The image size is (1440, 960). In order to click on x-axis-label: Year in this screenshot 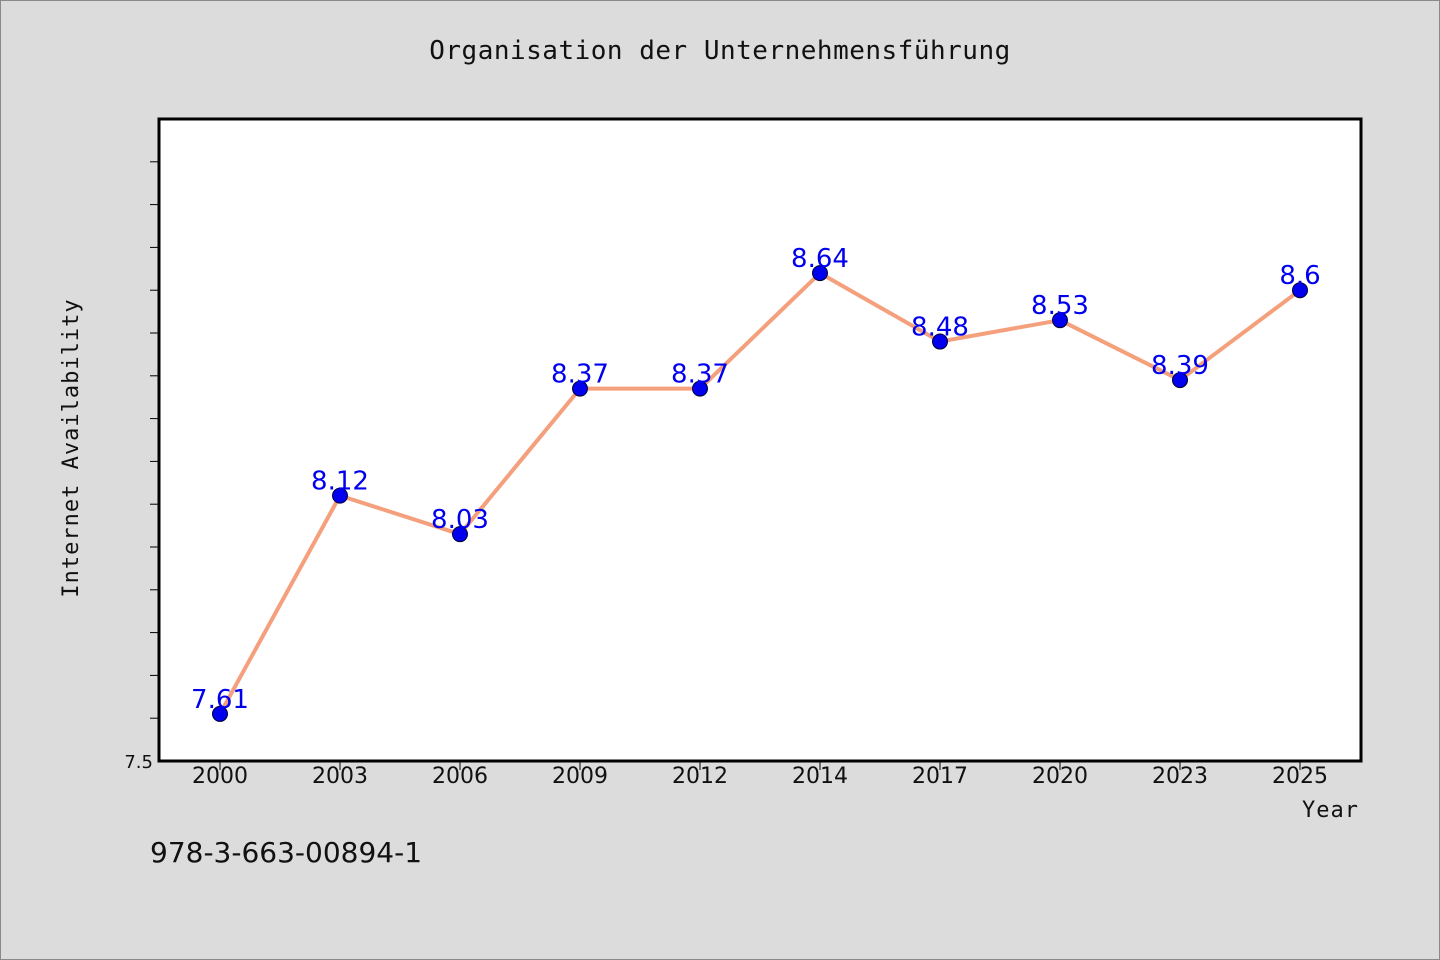, I will do `click(1330, 810)`.